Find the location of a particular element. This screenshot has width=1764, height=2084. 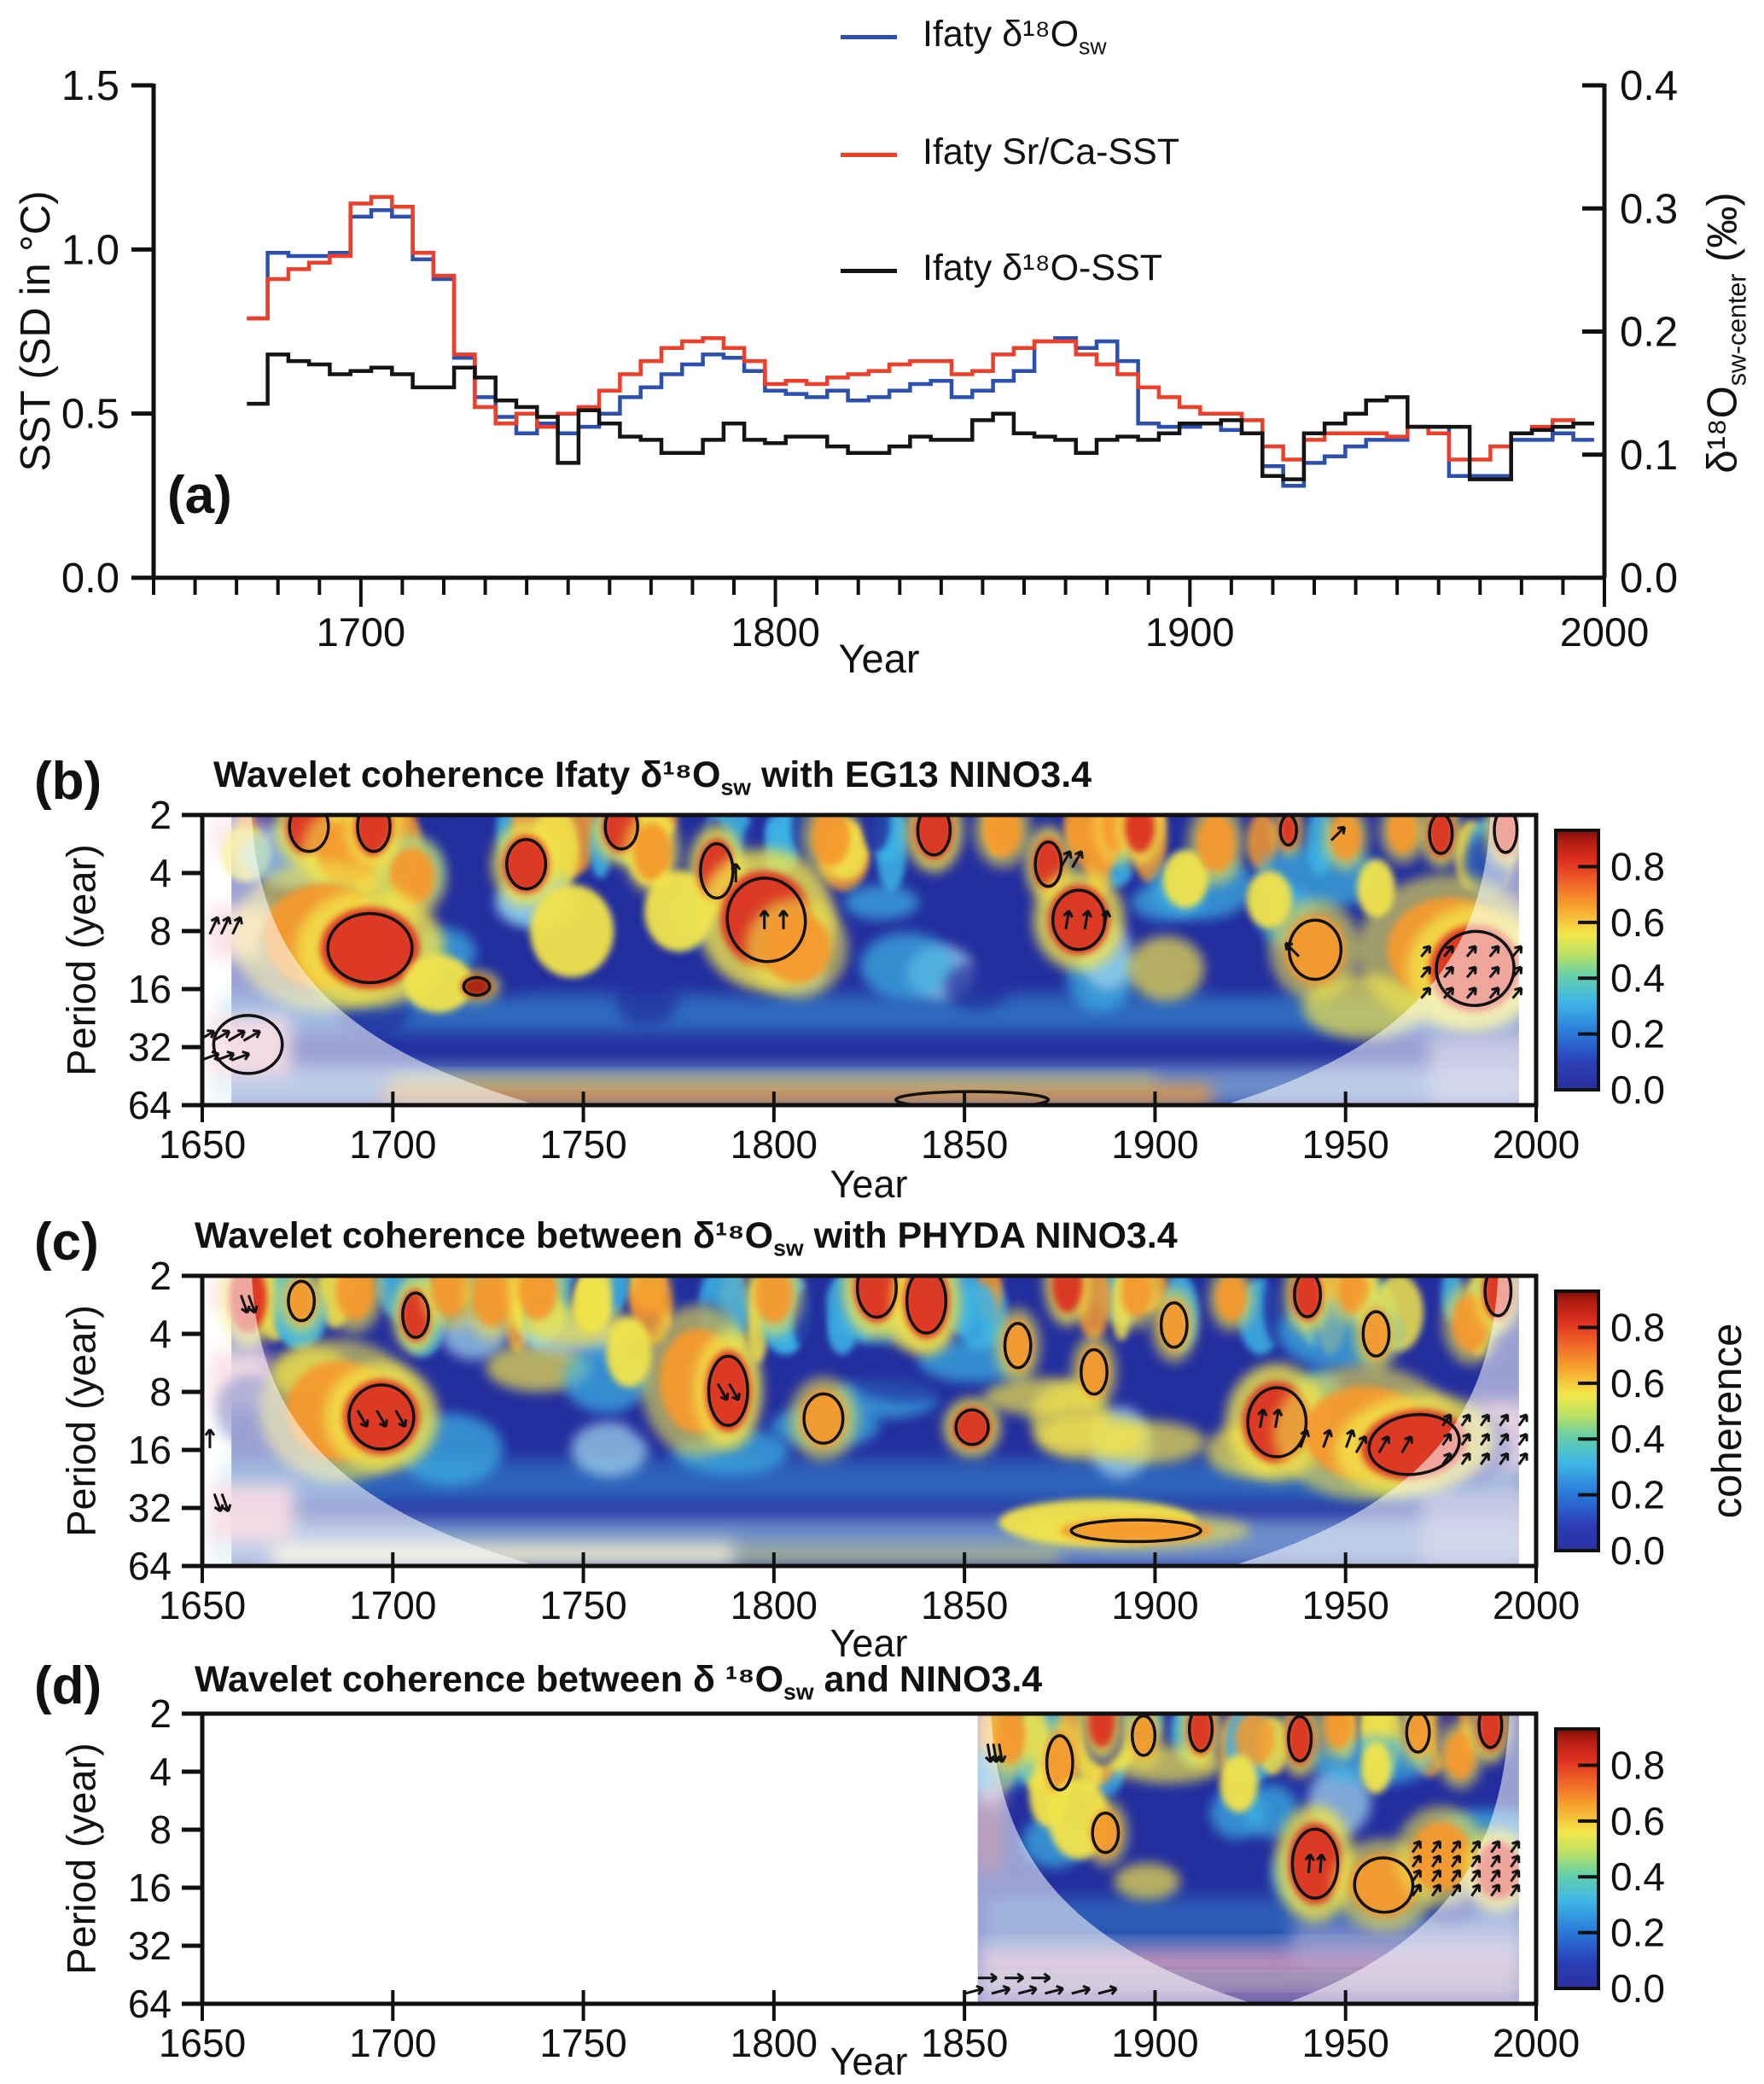

panel-b-letter: (b) is located at coordinates (68, 781).